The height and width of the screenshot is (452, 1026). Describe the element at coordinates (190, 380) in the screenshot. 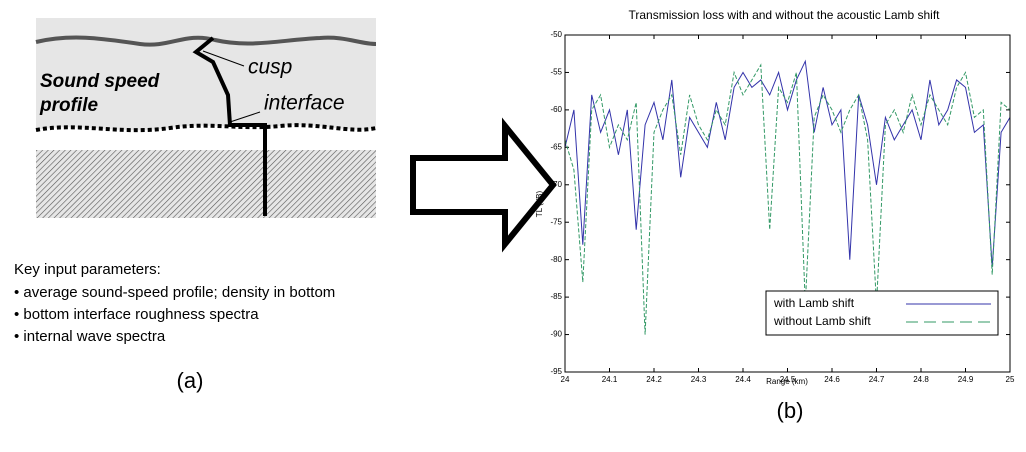

I see `caption: (a)` at that location.